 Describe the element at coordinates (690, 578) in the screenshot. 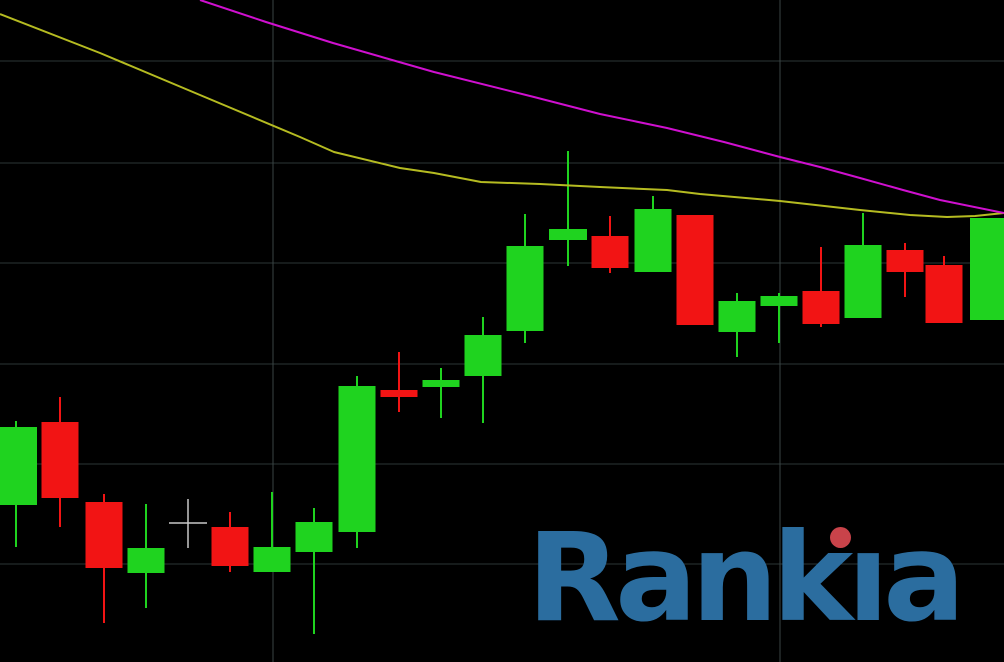

I see `watermark-text-rank: Rank` at that location.